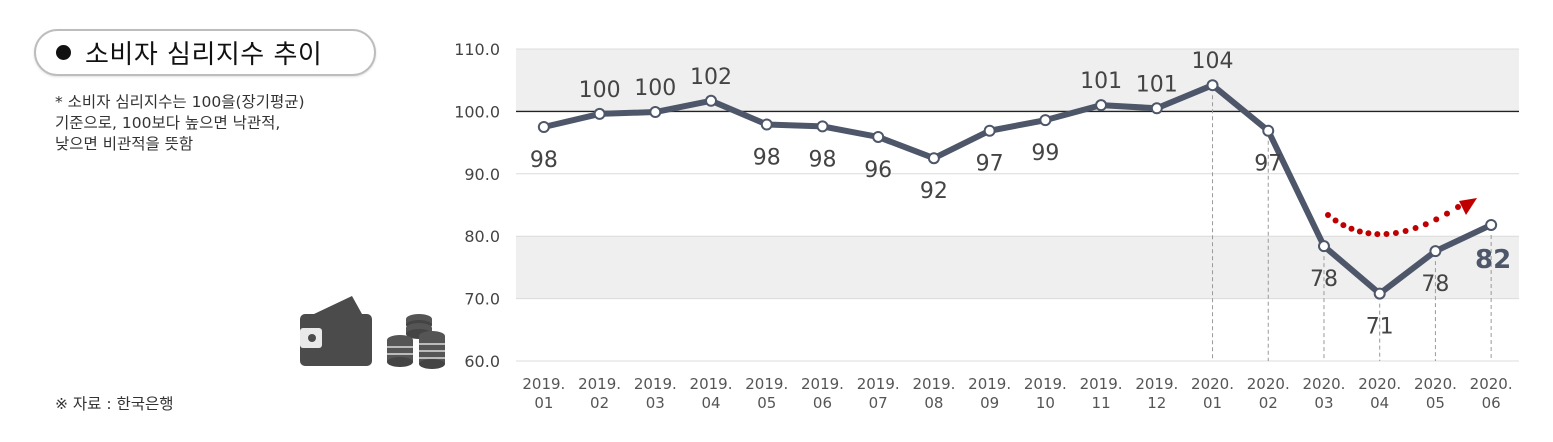 This screenshot has width=1553, height=442. What do you see at coordinates (477, 49) in the screenshot?
I see `y-tick-label: 110.0` at bounding box center [477, 49].